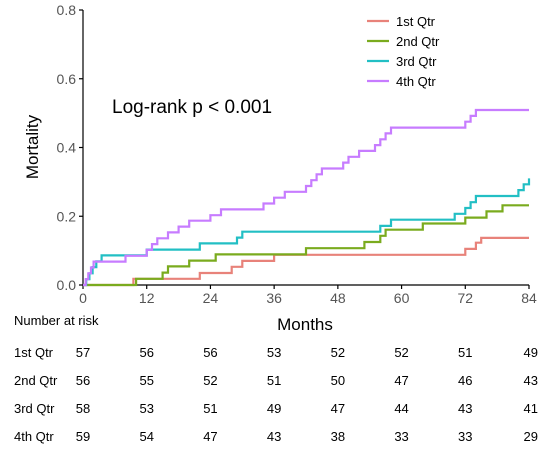  What do you see at coordinates (416, 61) in the screenshot?
I see `legend-label: 3rd Qtr` at bounding box center [416, 61].